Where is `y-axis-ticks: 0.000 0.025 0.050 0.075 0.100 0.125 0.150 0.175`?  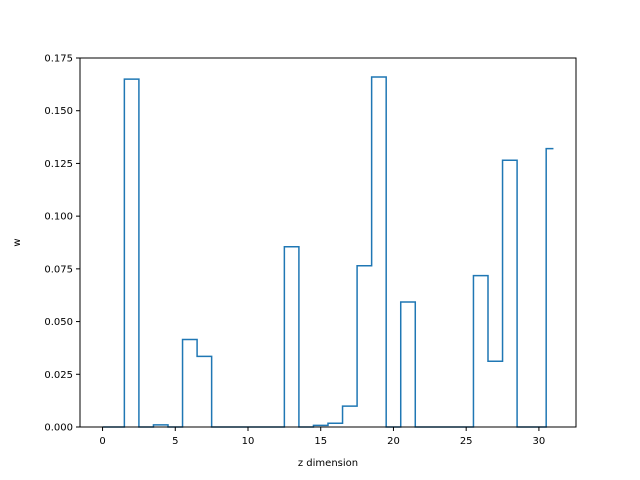
y-axis-ticks: 0.000 0.025 0.050 0.075 0.100 0.125 0.150 0.175 is located at coordinates (62, 244).